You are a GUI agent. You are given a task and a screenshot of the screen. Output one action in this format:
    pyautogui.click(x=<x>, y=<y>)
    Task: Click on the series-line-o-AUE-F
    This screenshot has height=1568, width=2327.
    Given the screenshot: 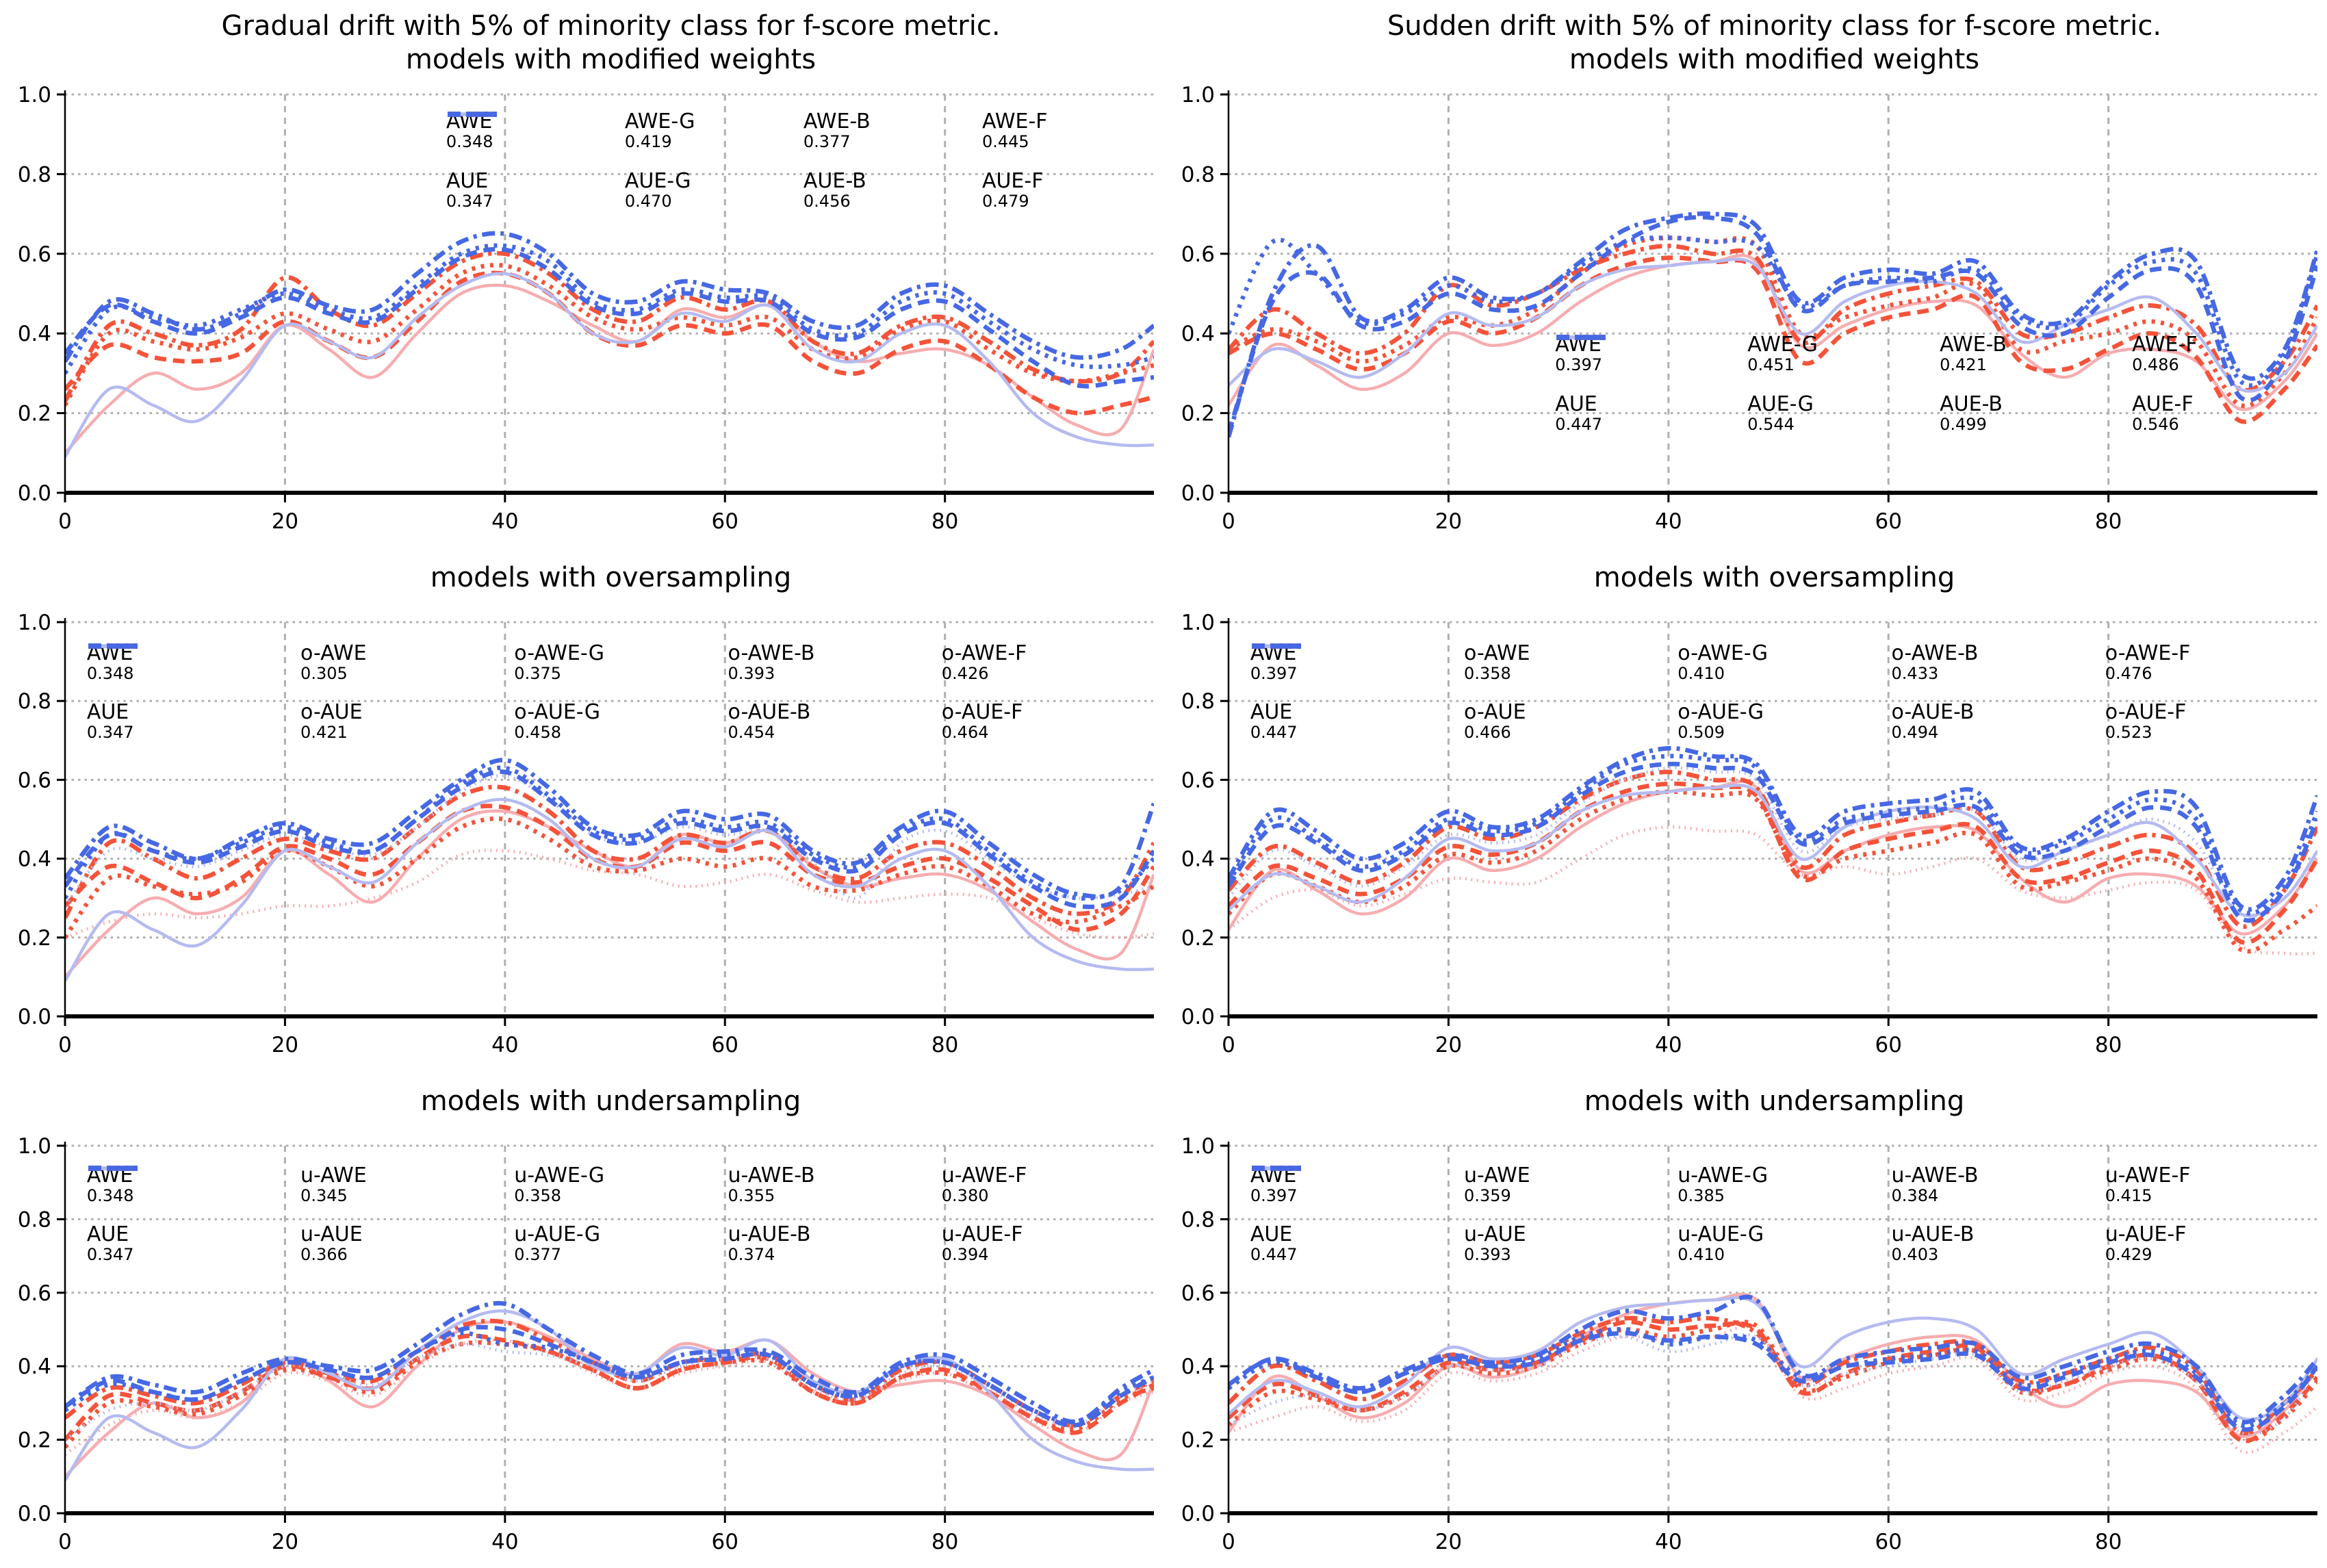 What is the action you would take?
    pyautogui.click(x=1773, y=829)
    